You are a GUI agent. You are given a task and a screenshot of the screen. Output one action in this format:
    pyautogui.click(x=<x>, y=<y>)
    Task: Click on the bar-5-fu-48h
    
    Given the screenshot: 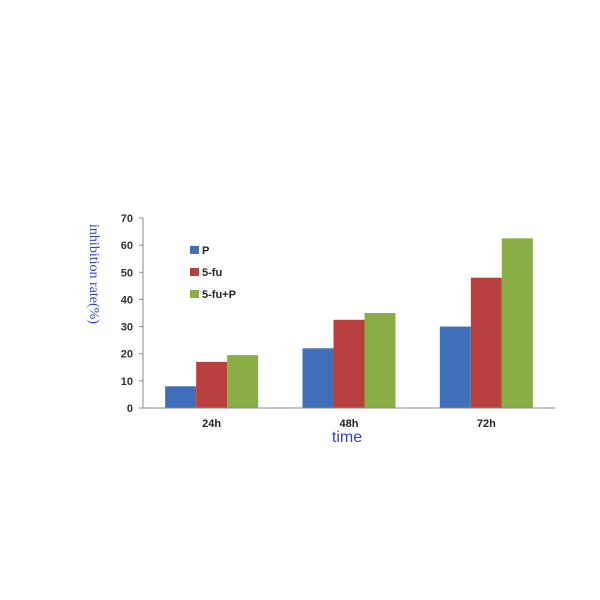 What is the action you would take?
    pyautogui.click(x=349, y=363)
    